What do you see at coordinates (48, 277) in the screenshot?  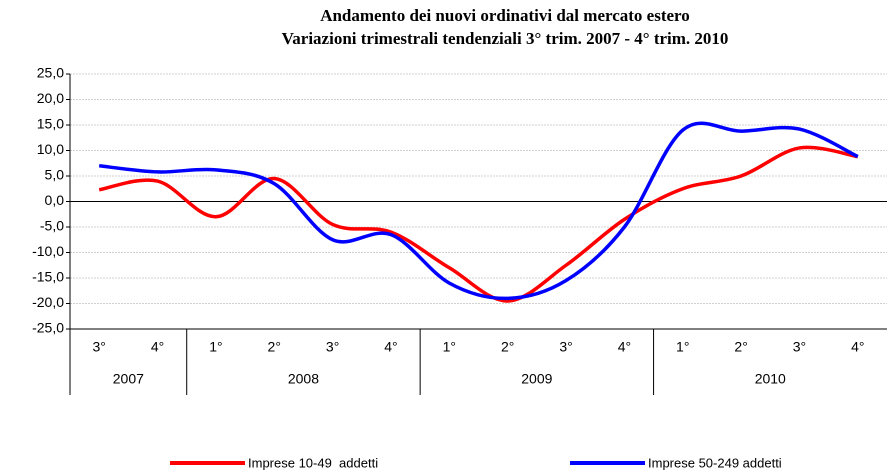 I see `y-tick-label: -15,0` at bounding box center [48, 277].